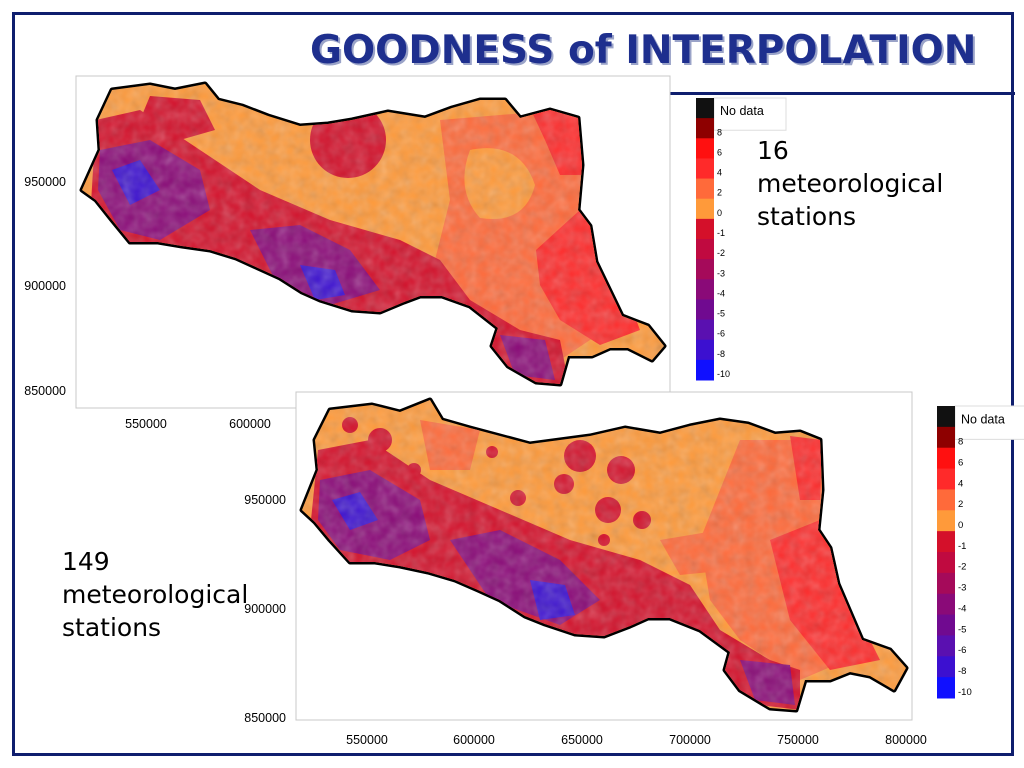  What do you see at coordinates (773, 150) in the screenshot?
I see `top-caption-count: 16` at bounding box center [773, 150].